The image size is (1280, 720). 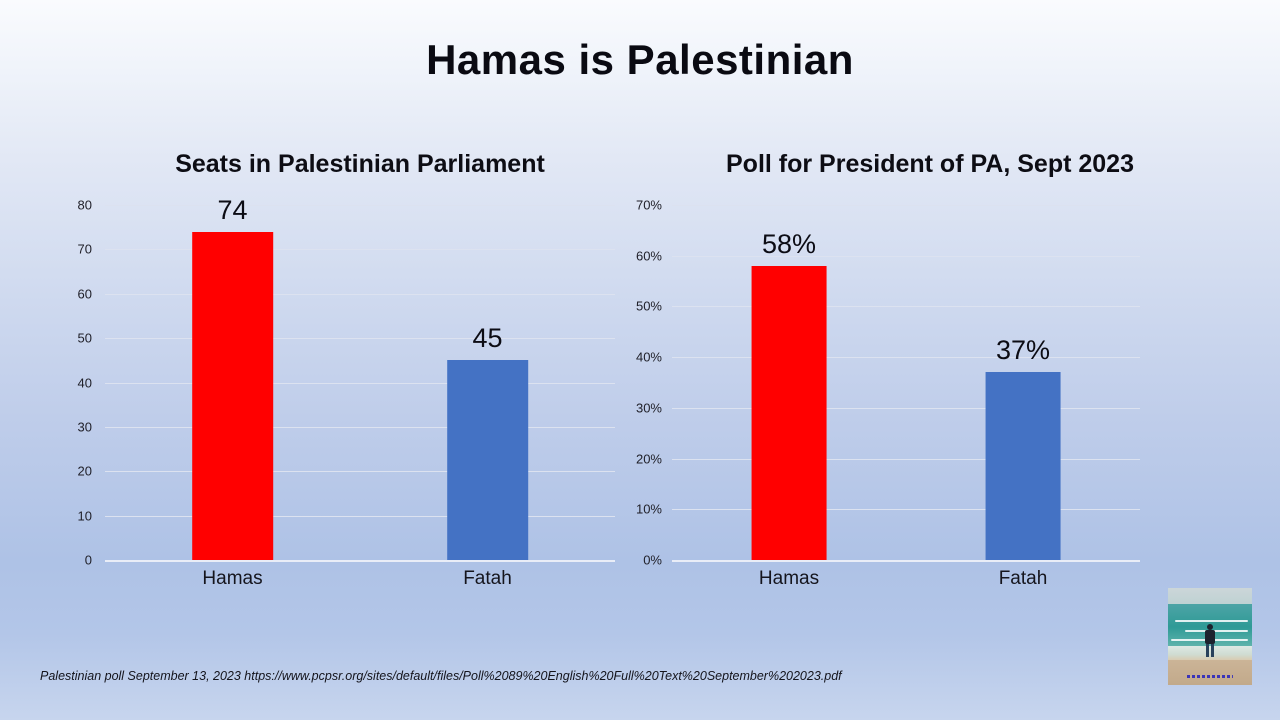 I want to click on person-silhouette, so click(x=1210, y=640).